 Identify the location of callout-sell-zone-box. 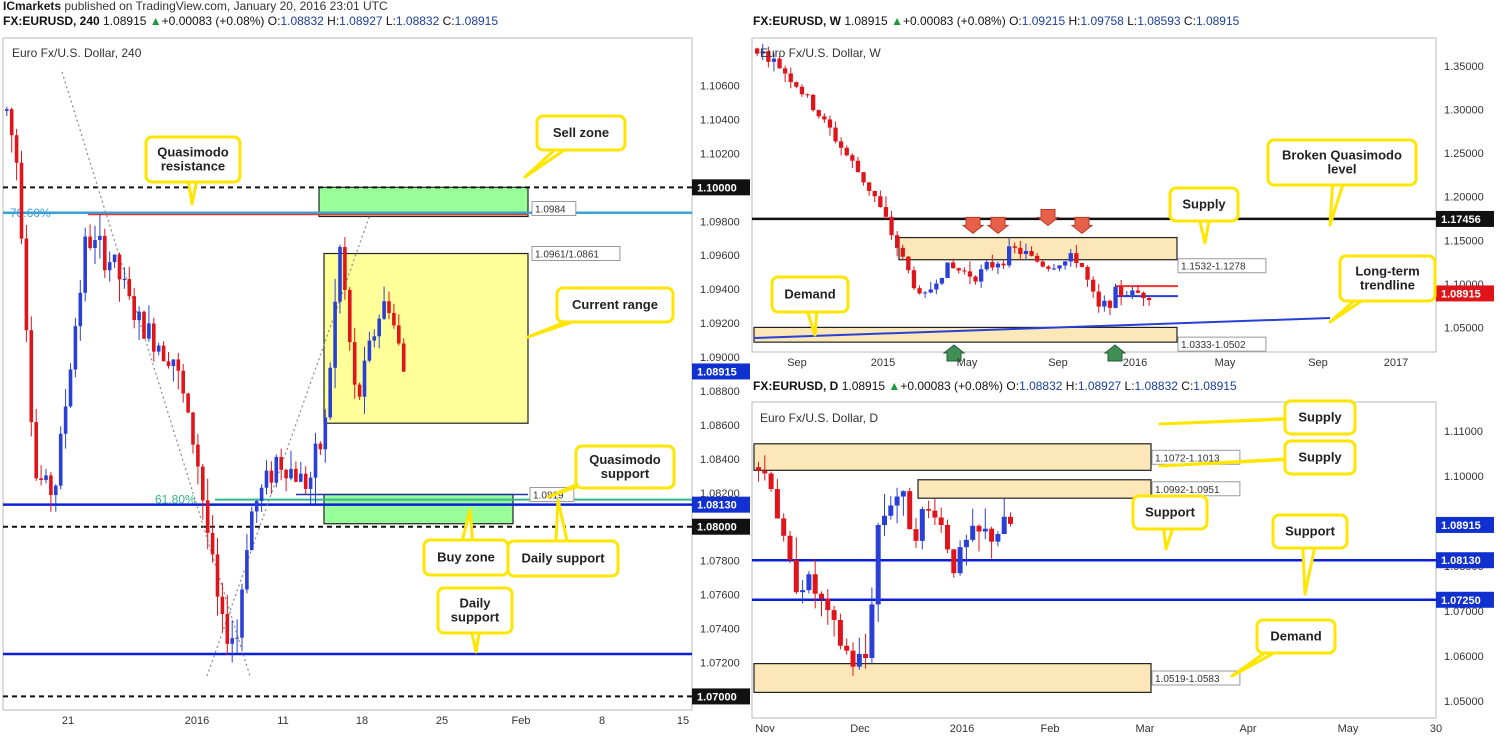
(581, 133).